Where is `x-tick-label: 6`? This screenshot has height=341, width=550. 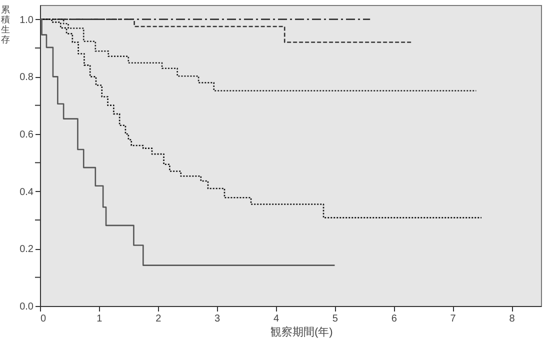 x-tick-label: 6 is located at coordinates (394, 319).